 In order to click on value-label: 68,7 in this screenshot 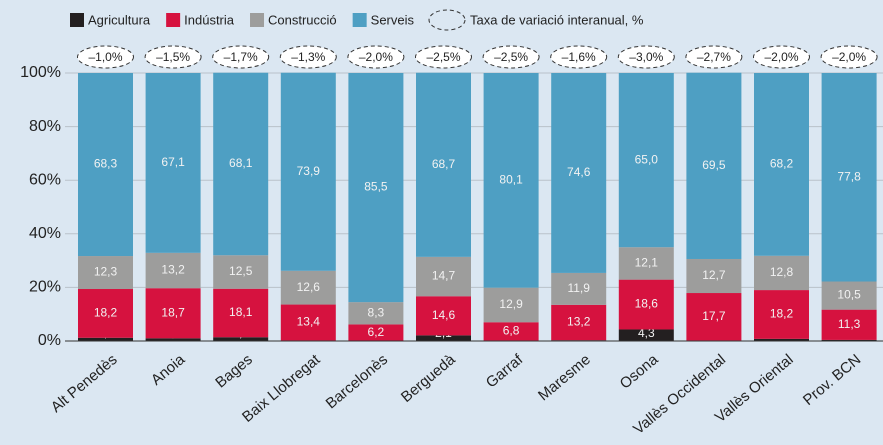, I will do `click(444, 164)`.